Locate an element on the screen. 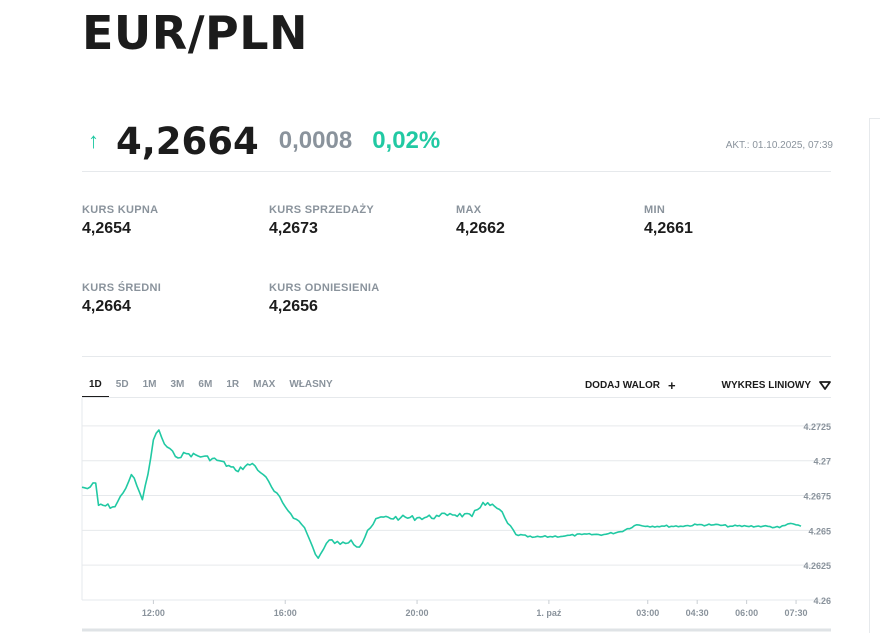  x-tick-label: 06:00 is located at coordinates (746, 613).